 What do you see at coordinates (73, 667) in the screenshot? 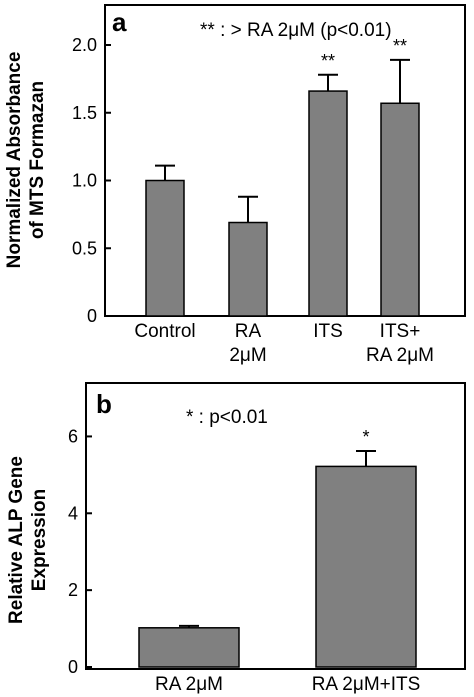
I see `panel-b-ytick-label: 0` at bounding box center [73, 667].